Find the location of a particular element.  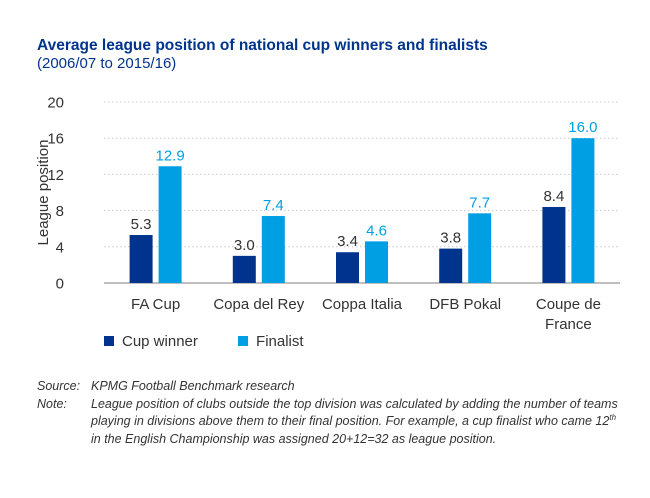

y-tick-label-8: 8 is located at coordinates (60, 211).